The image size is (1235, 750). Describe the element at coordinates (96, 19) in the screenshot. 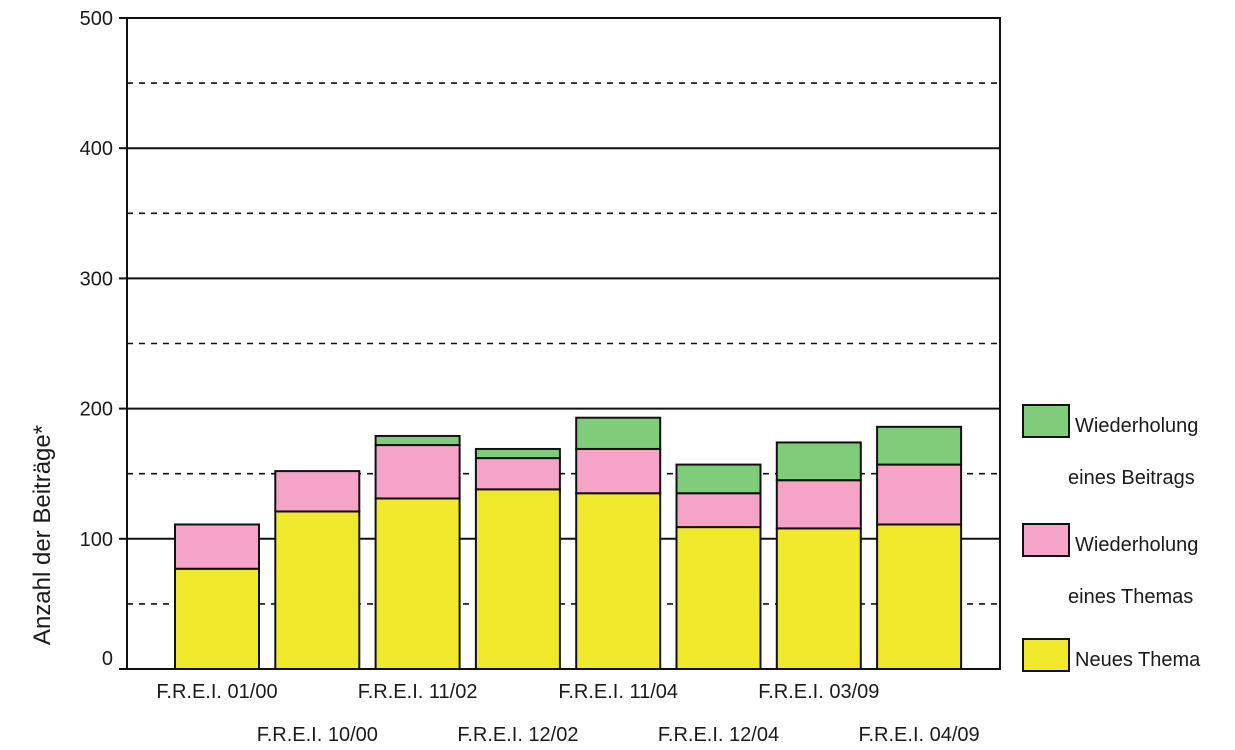

I see `y-tick-label: 500` at that location.